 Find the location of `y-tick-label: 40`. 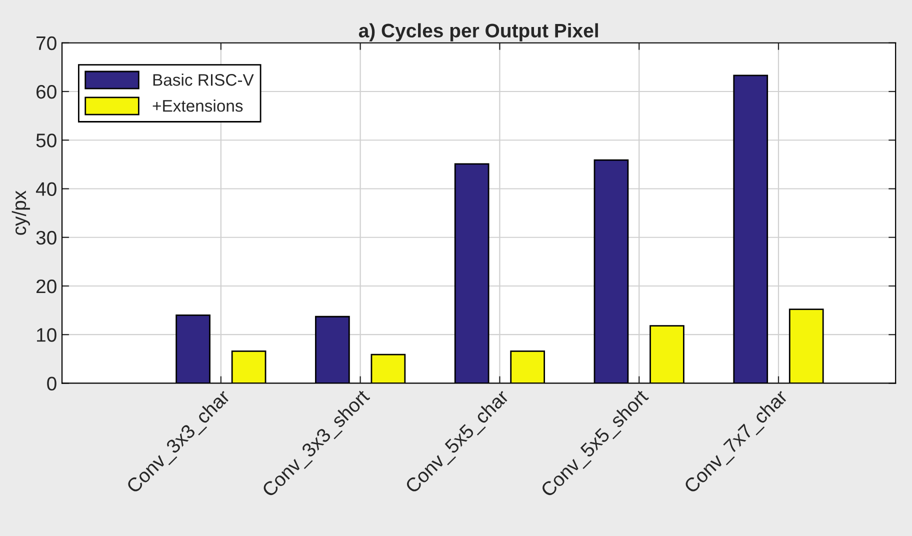

y-tick-label: 40 is located at coordinates (46, 189).